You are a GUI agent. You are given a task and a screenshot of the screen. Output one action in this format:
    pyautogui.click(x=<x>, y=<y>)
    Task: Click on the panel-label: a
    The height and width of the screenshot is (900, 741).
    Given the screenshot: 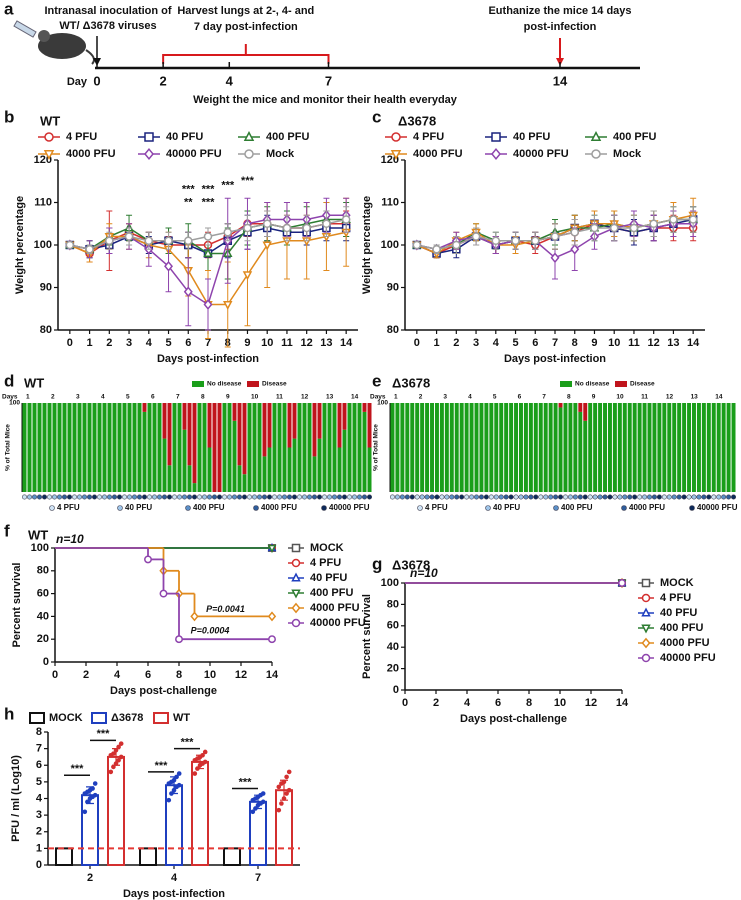 What is the action you would take?
    pyautogui.click(x=9, y=9)
    